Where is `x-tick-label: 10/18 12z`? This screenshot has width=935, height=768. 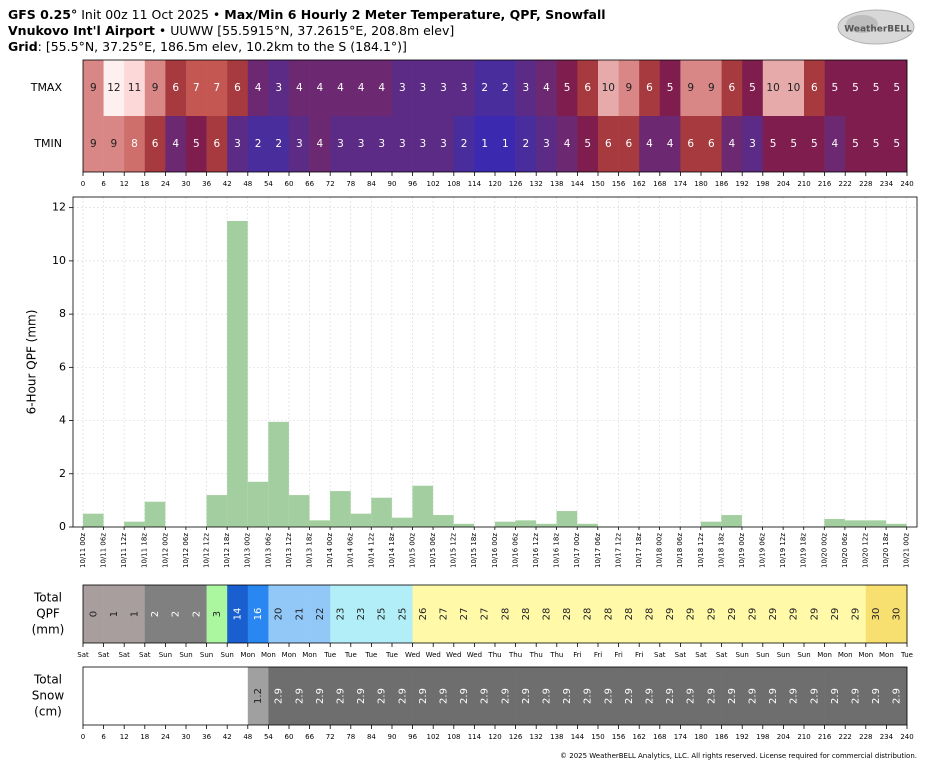
x-tick-label: 10/18 12z is located at coordinates (701, 550).